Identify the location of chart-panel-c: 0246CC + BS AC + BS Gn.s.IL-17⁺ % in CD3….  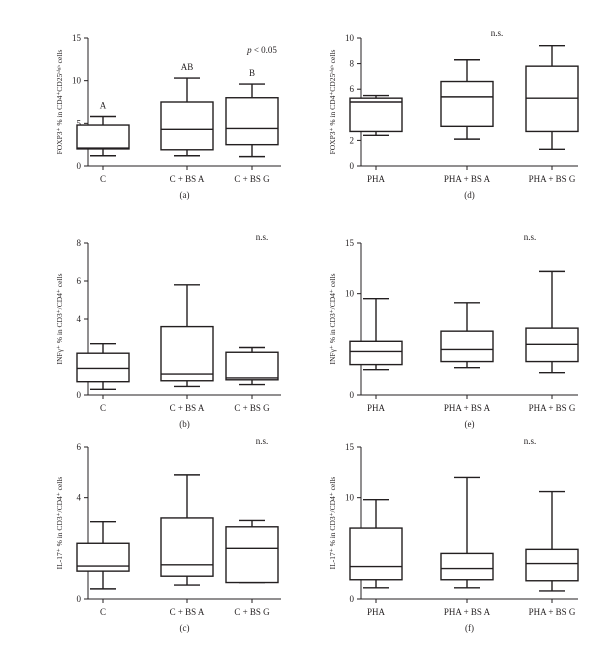
(168, 534).